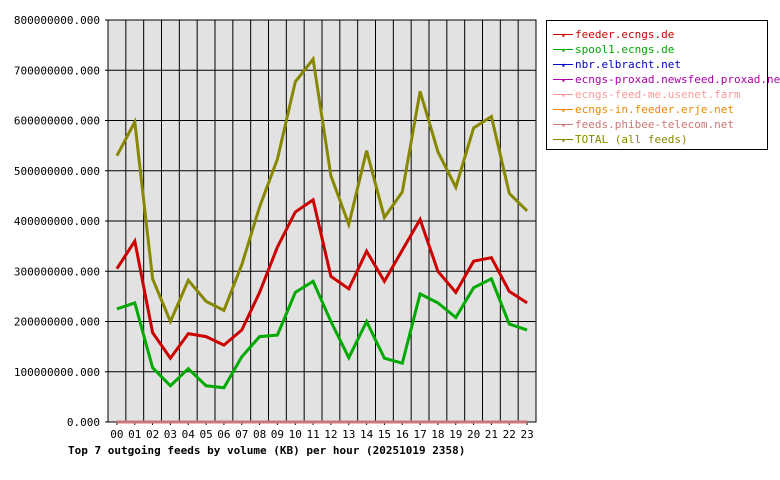  I want to click on x-tick-label: 13, so click(348, 434).